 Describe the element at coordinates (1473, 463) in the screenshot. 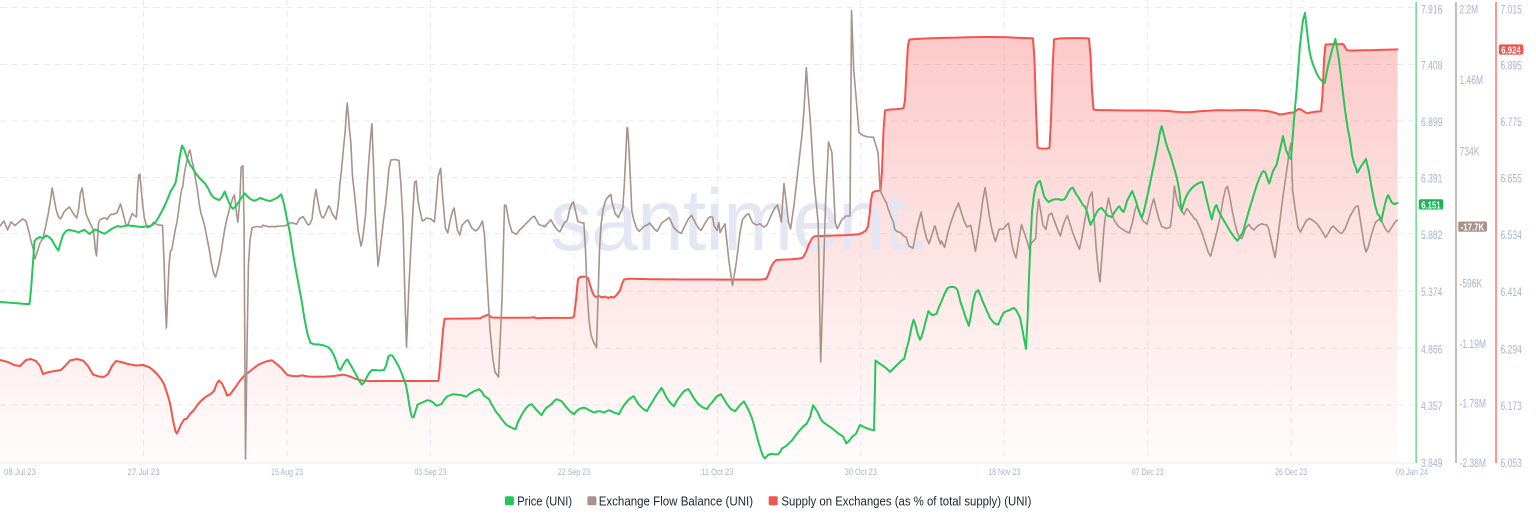

I see `svg-text: -2.38M` at that location.